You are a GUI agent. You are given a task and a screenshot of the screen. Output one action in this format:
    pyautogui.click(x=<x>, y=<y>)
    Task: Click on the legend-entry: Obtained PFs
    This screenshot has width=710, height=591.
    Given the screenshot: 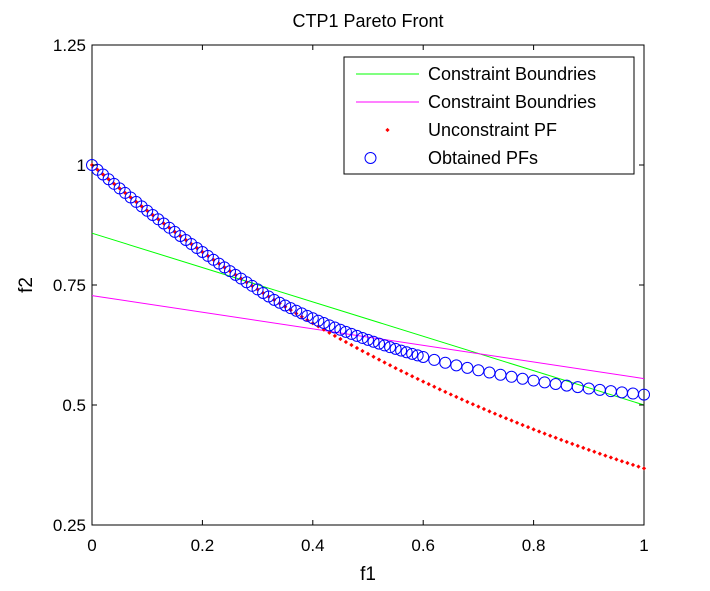 What is the action you would take?
    pyautogui.click(x=451, y=158)
    